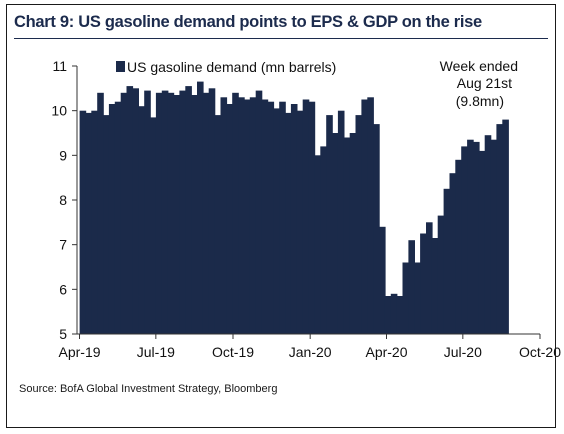  What do you see at coordinates (386, 352) in the screenshot?
I see `x-tick-label: Apr-20` at bounding box center [386, 352].